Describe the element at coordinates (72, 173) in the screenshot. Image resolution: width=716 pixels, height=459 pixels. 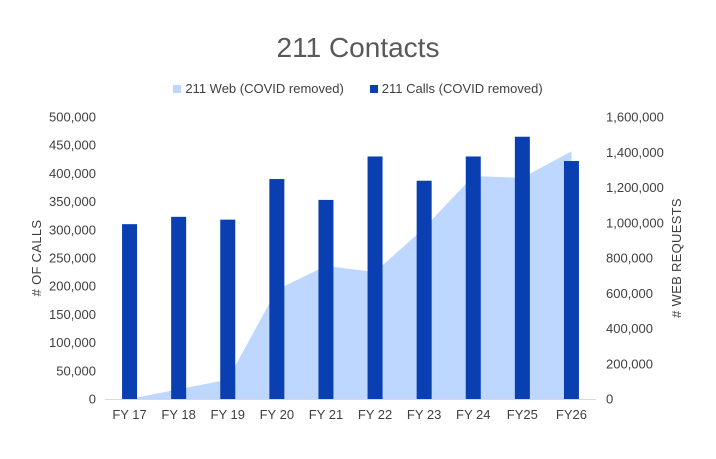
I see `y-left-tick-label: 400,000` at that location.